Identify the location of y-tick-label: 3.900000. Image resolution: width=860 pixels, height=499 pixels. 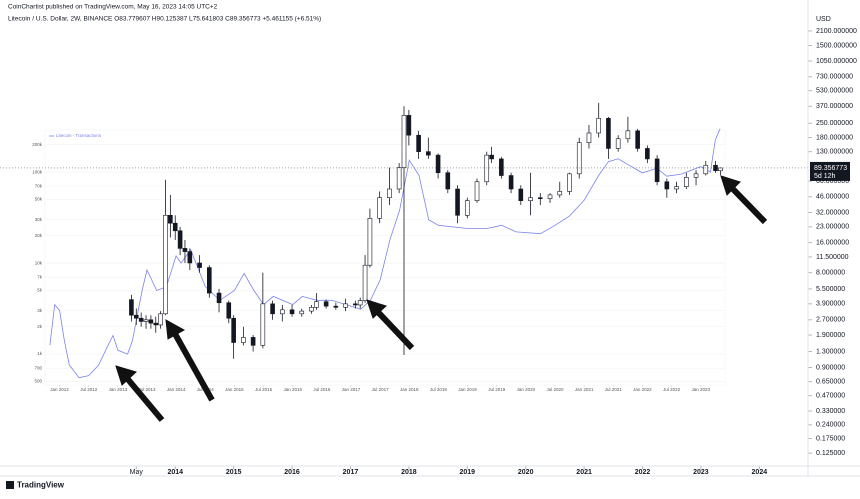
(830, 304).